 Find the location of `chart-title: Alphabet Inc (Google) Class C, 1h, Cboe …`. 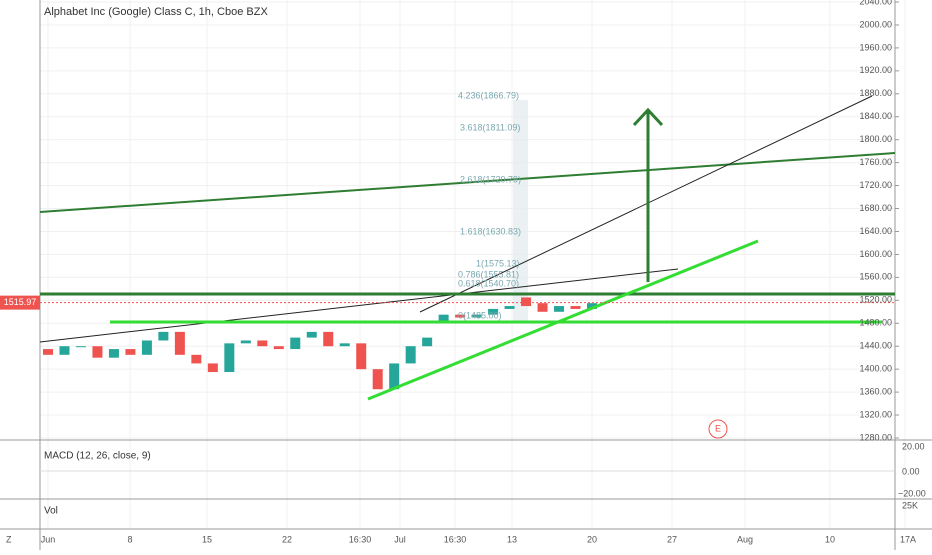

chart-title: Alphabet Inc (Google) Class C, 1h, Cboe … is located at coordinates (156, 12).